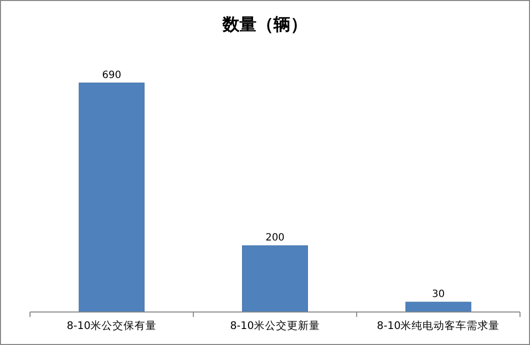 The image size is (530, 345). I want to click on data-label: 200, so click(275, 238).